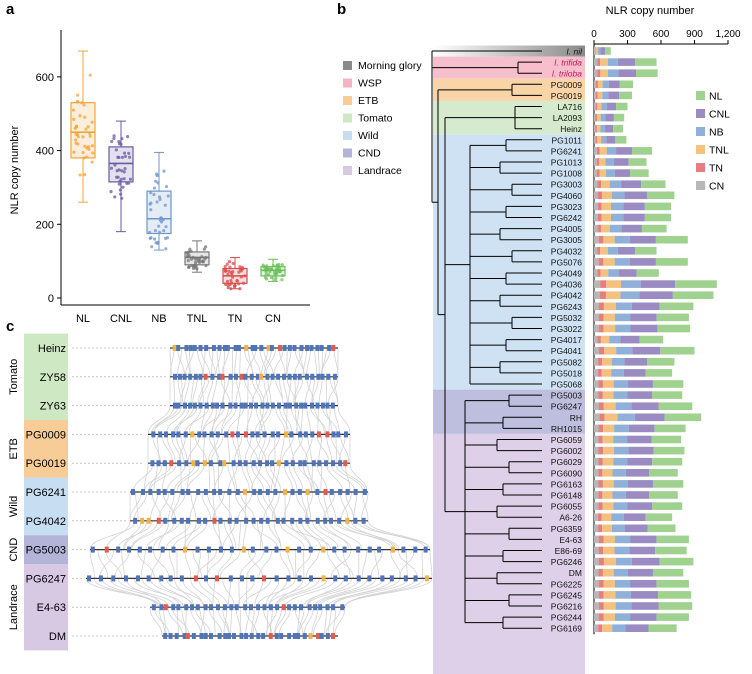 The width and height of the screenshot is (752, 674). What do you see at coordinates (57, 637) in the screenshot?
I see `c-row-label: DM` at bounding box center [57, 637].